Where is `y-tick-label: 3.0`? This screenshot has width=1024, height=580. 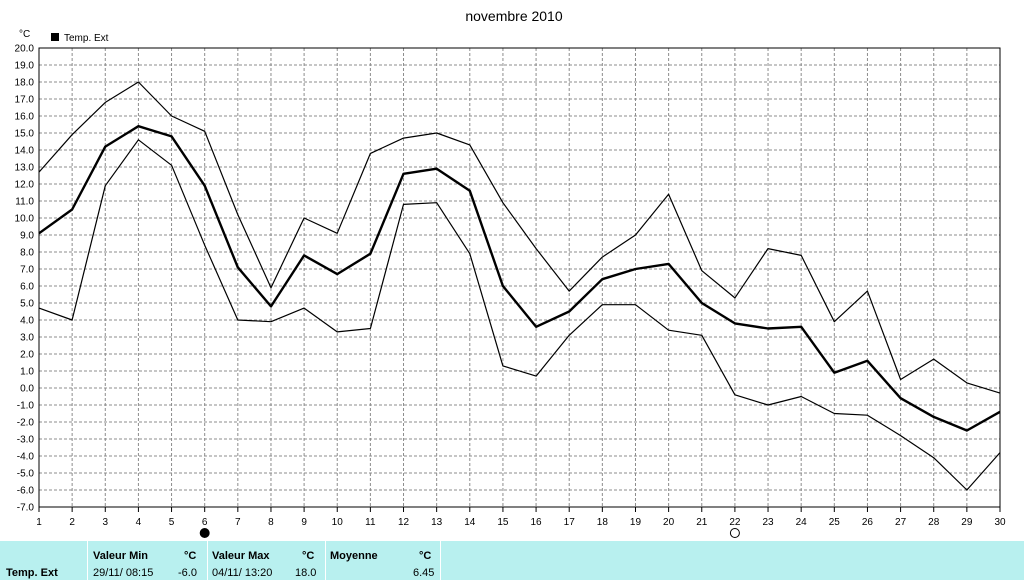 y-tick-label: 3.0 is located at coordinates (27, 338).